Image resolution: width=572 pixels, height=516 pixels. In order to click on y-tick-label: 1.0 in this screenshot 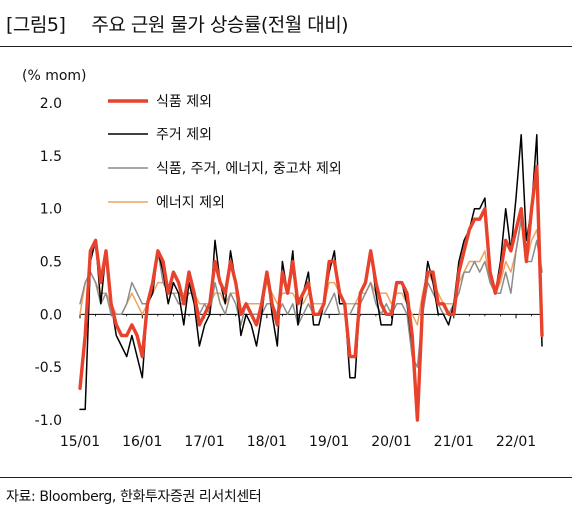, I will do `click(51, 210)`.